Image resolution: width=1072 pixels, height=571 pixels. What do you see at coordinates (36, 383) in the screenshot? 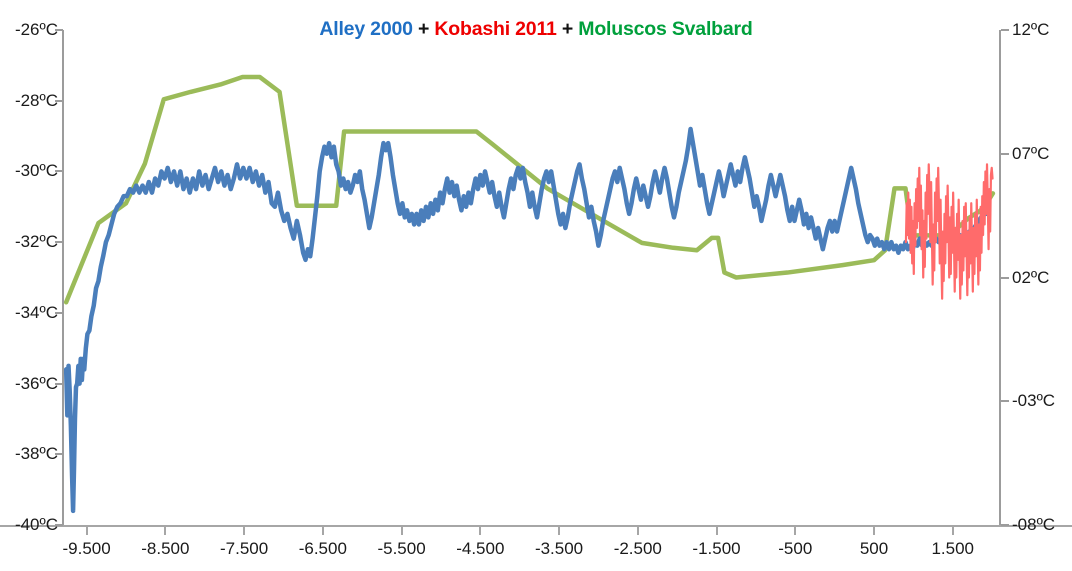
I see `left-axis-label: -36ºC` at bounding box center [36, 383].